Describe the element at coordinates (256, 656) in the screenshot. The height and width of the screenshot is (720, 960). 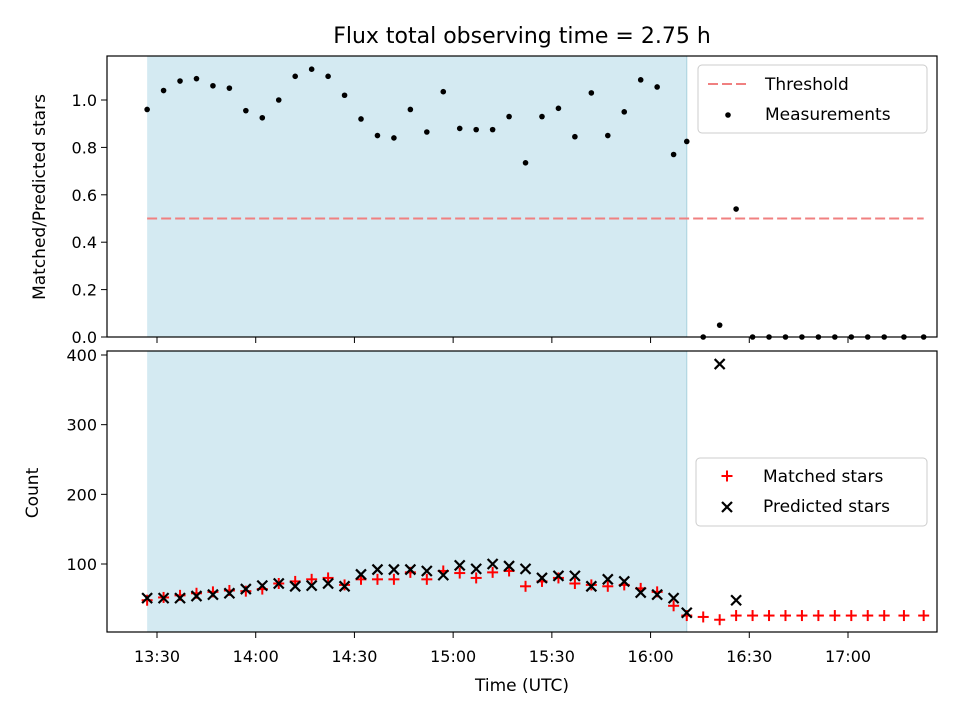
I see `x-tick-label: 14:00` at that location.